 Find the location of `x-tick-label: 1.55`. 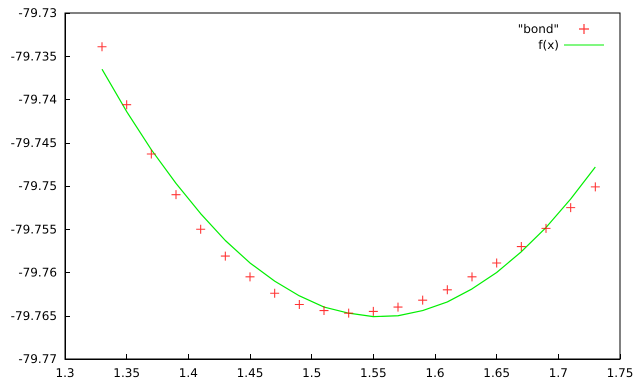

x-tick-label: 1.55 is located at coordinates (373, 373).